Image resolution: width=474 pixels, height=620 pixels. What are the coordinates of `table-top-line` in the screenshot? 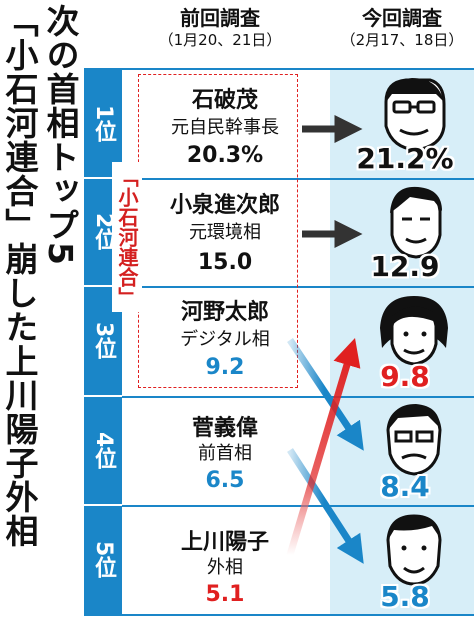 It's located at (279, 69).